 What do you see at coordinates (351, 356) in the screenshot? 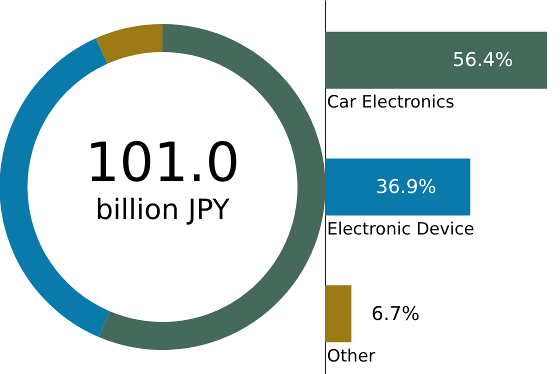
I see `y-tick-label: Other` at bounding box center [351, 356].